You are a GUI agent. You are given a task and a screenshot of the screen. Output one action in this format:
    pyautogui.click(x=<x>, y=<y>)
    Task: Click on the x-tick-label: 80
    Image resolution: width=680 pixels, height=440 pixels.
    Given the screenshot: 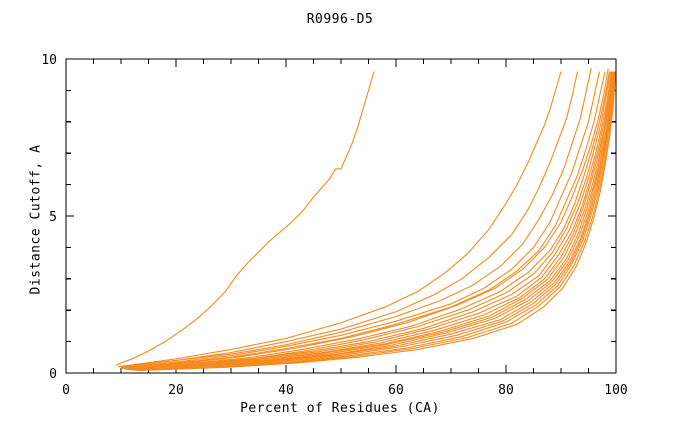 What is the action you would take?
    pyautogui.click(x=506, y=390)
    